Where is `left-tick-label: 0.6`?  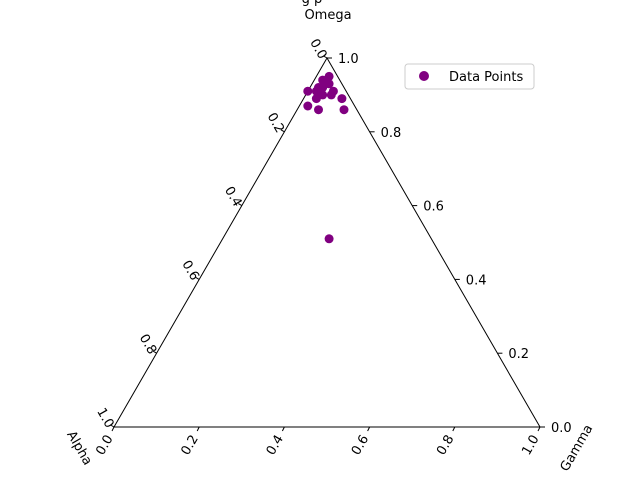
left-tick-label: 0.6 is located at coordinates (189, 270).